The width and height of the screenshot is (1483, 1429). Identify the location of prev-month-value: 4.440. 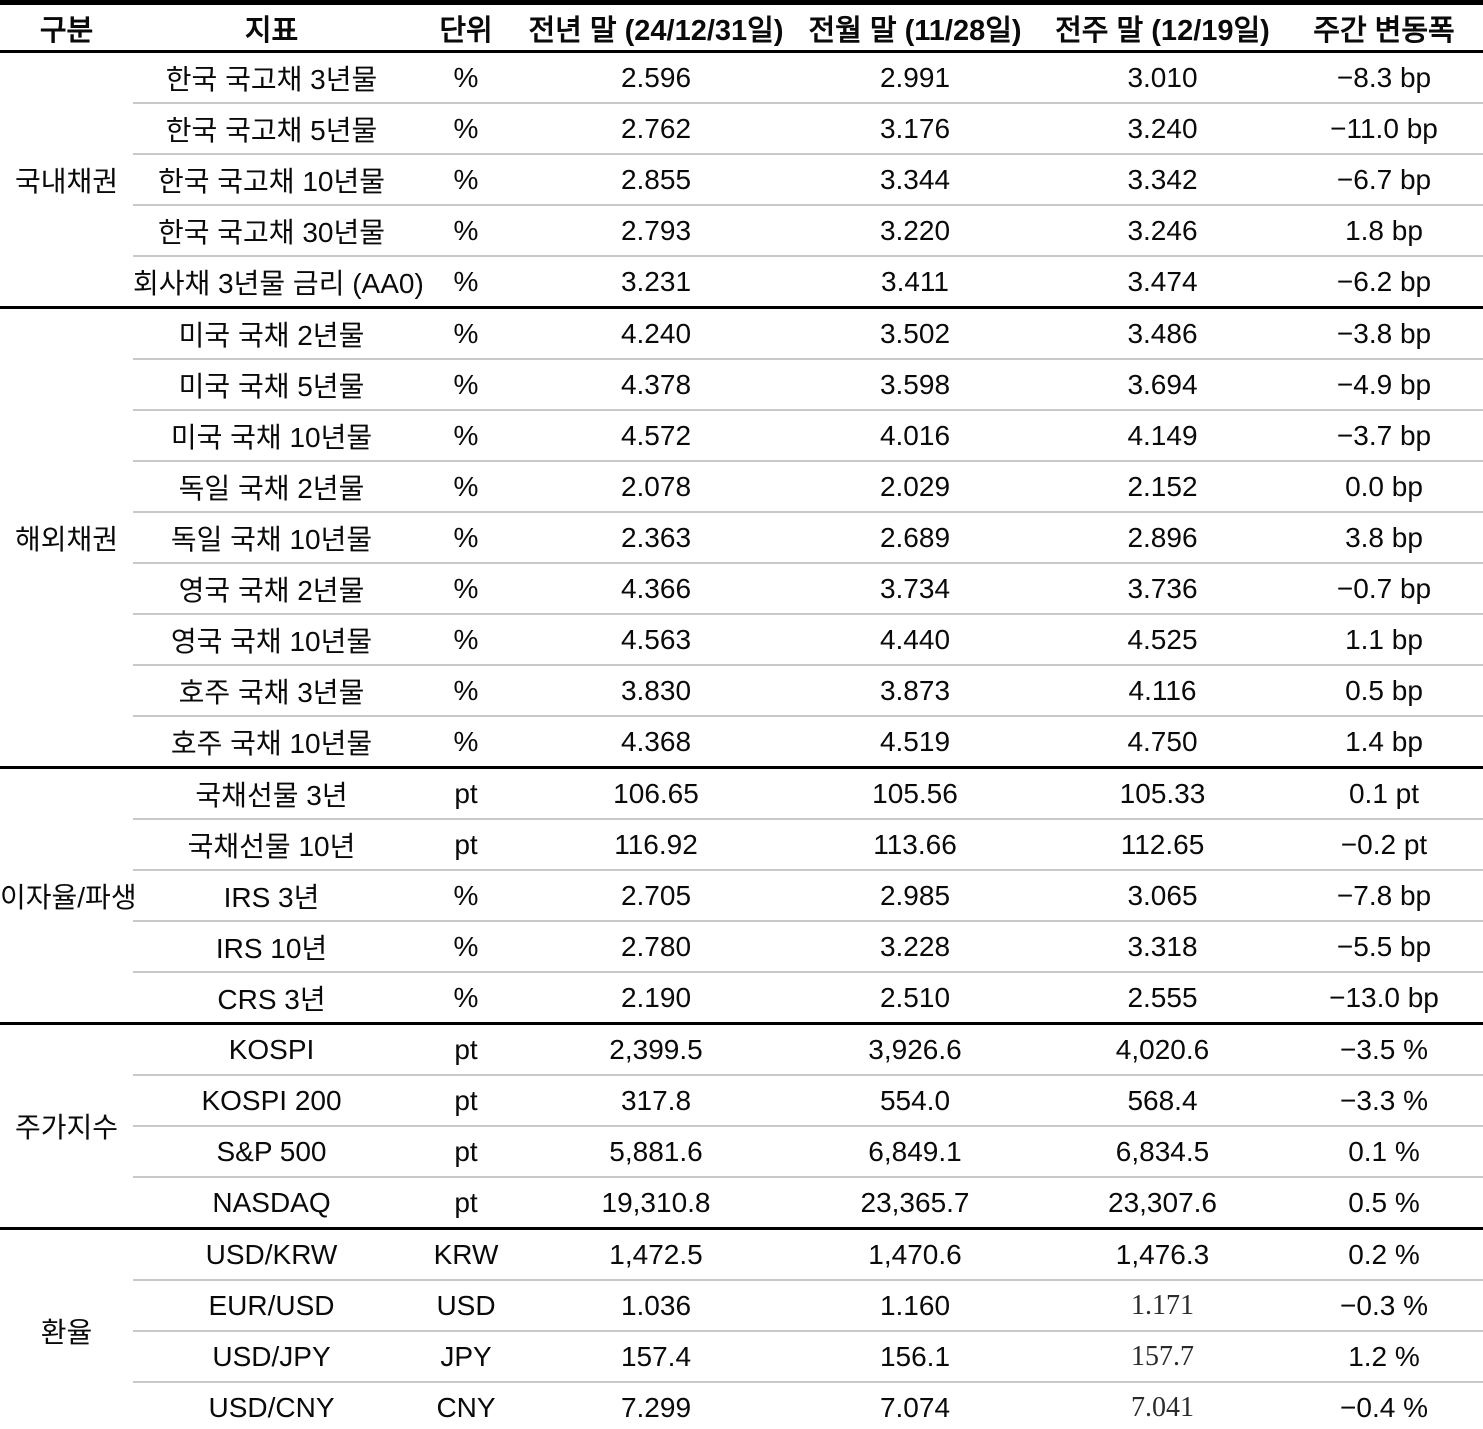
(915, 639).